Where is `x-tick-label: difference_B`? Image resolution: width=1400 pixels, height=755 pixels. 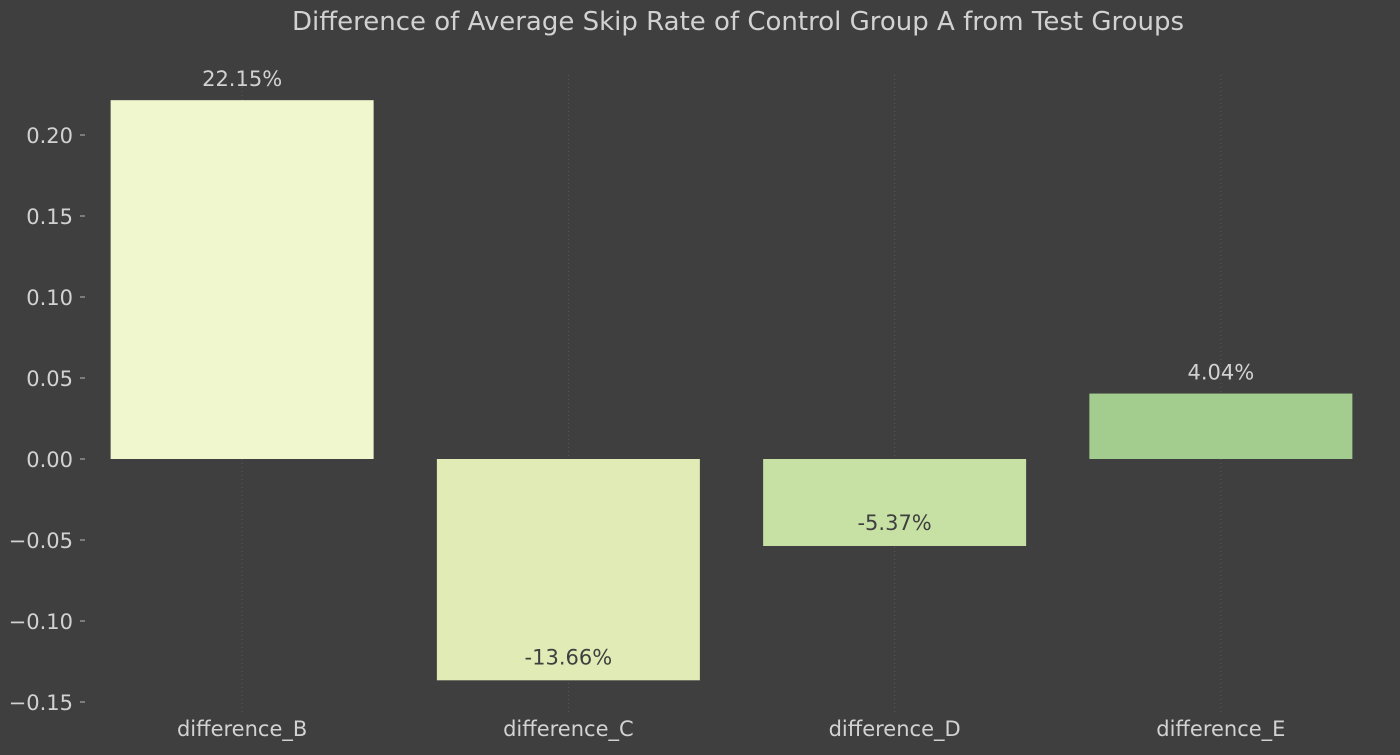 x-tick-label: difference_B is located at coordinates (242, 729).